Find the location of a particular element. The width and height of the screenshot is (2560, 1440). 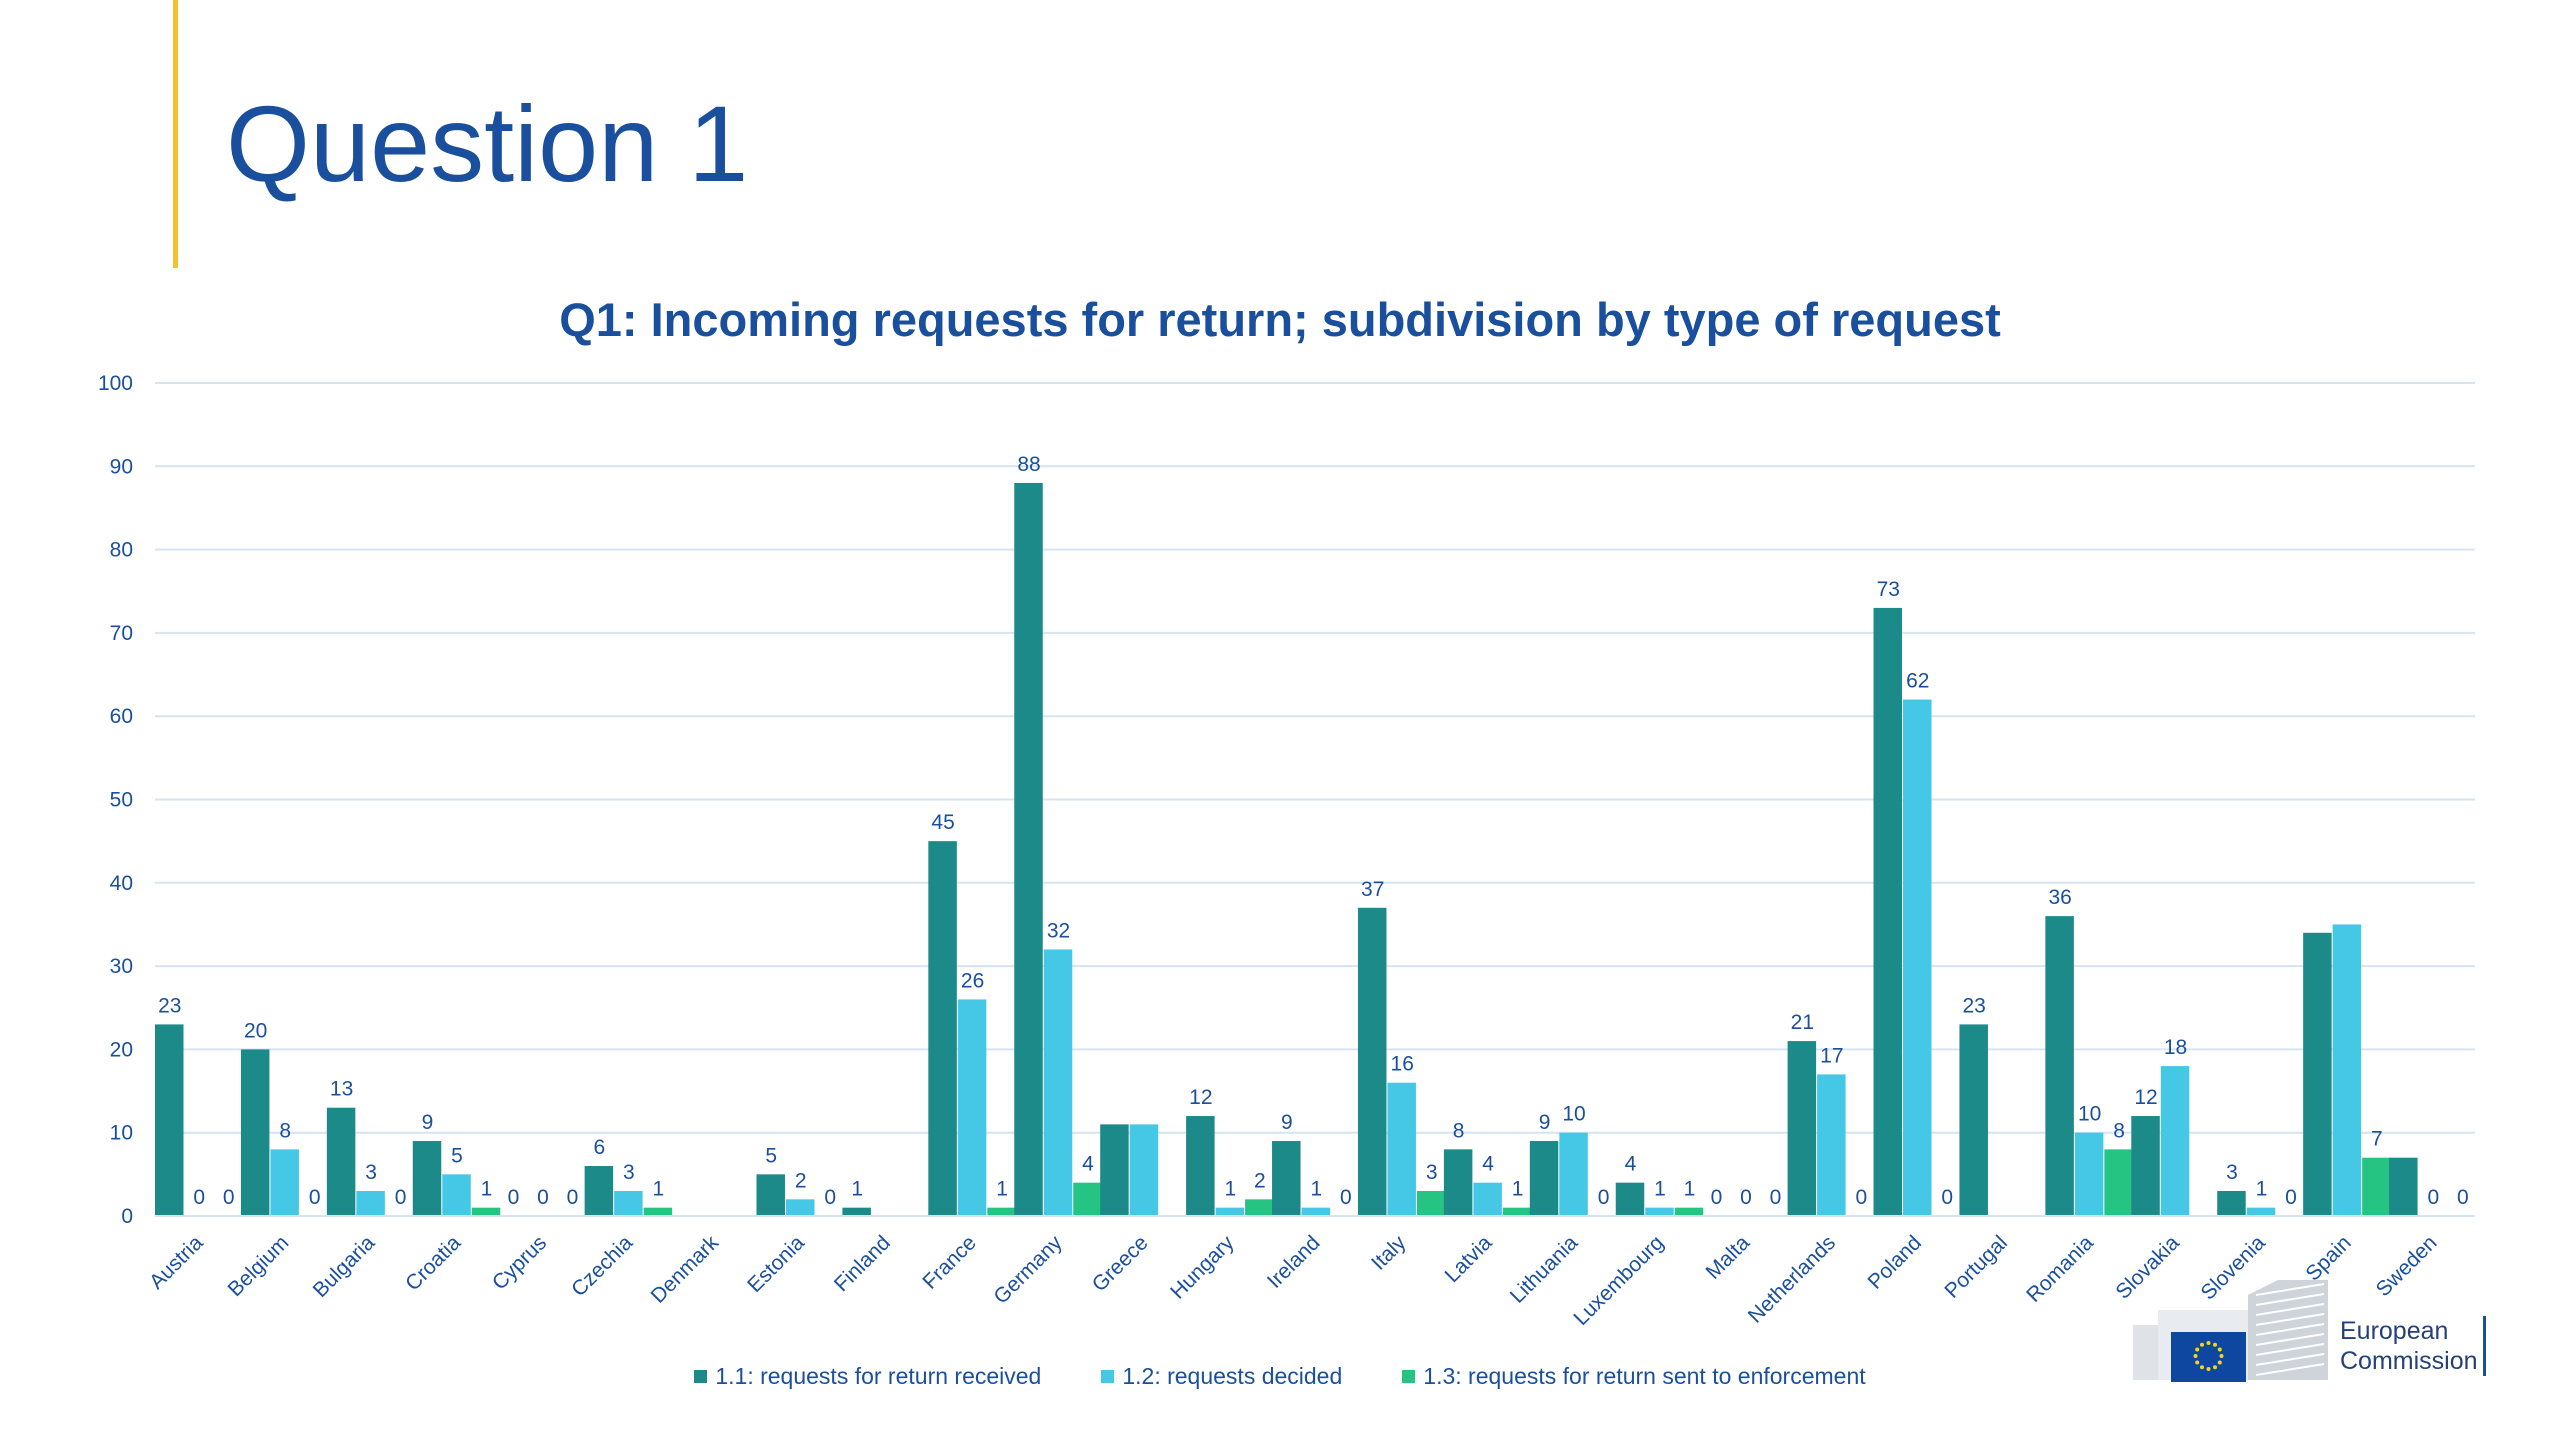

x-tick-label: Italy is located at coordinates (1389, 1253).